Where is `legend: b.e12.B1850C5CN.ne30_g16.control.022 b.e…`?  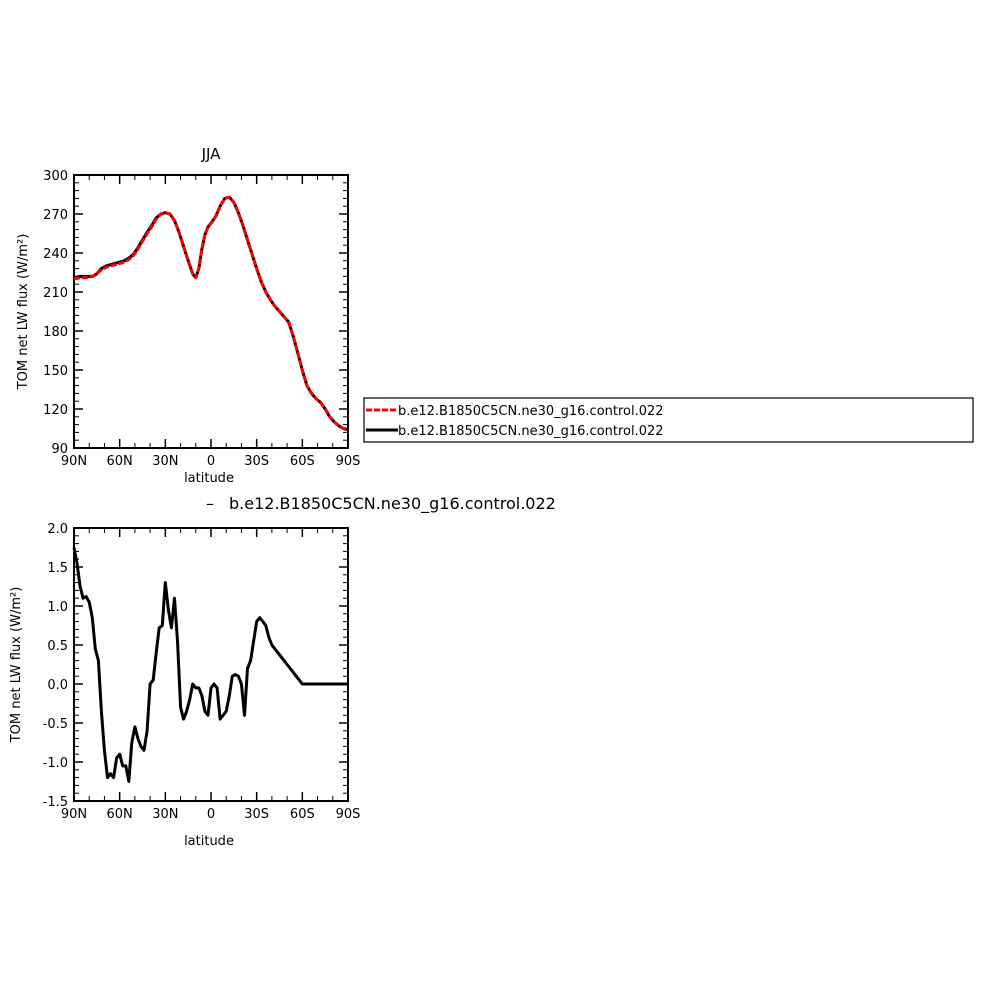
legend: b.e12.B1850C5CN.ne30_g16.control.022 b.e… is located at coordinates (668, 420).